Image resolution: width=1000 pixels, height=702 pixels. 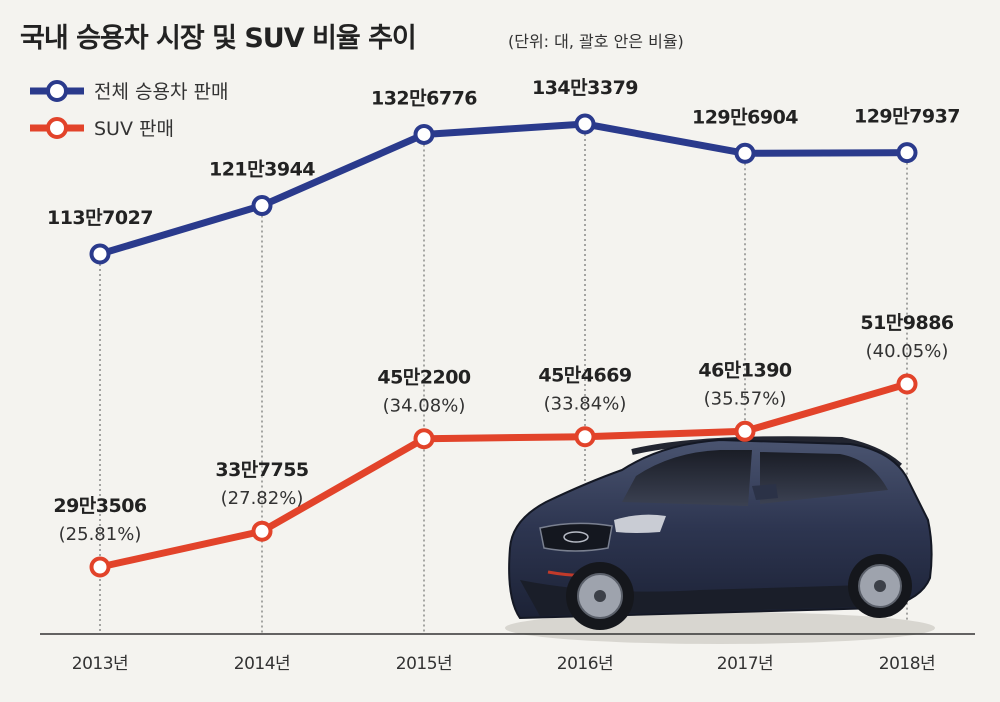 What do you see at coordinates (262, 170) in the screenshot?
I see `data-label-total: 121만3944` at bounding box center [262, 170].